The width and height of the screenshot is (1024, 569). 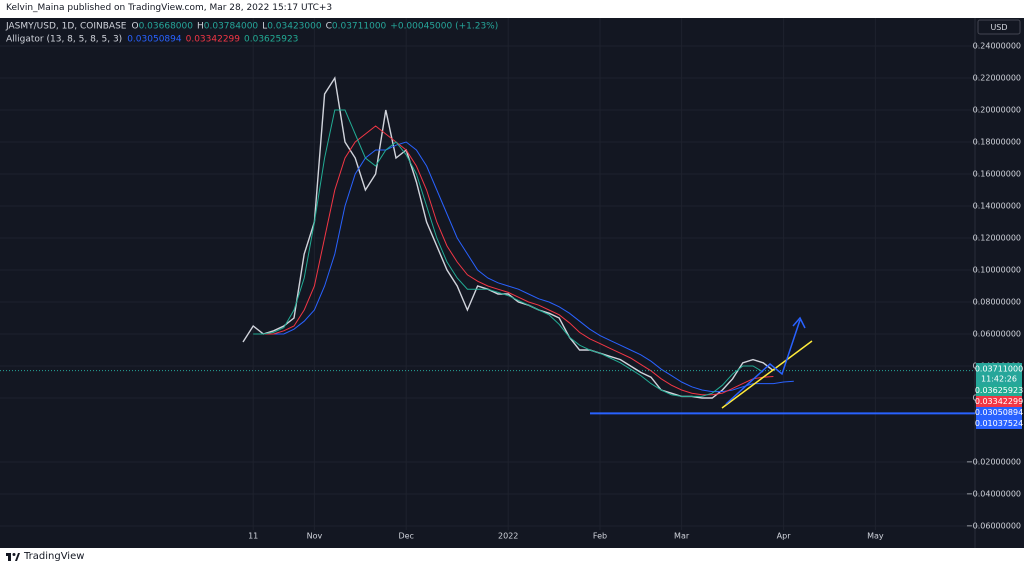 What do you see at coordinates (997, 334) in the screenshot?
I see `y-tick-label: 0.06000000` at bounding box center [997, 334].